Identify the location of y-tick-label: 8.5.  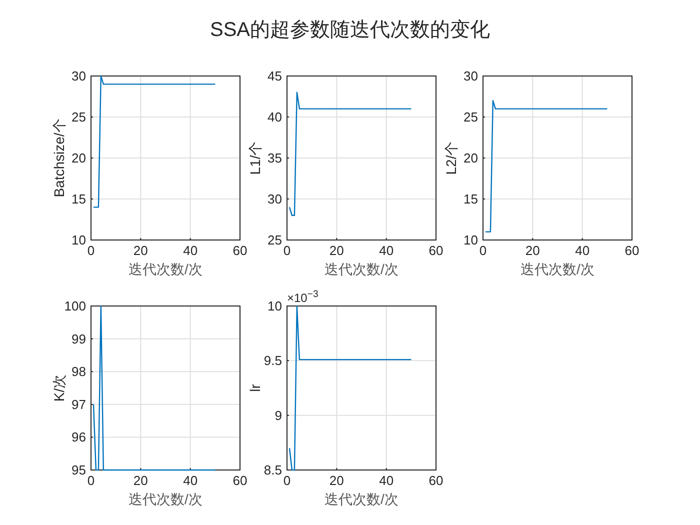
(273, 470).